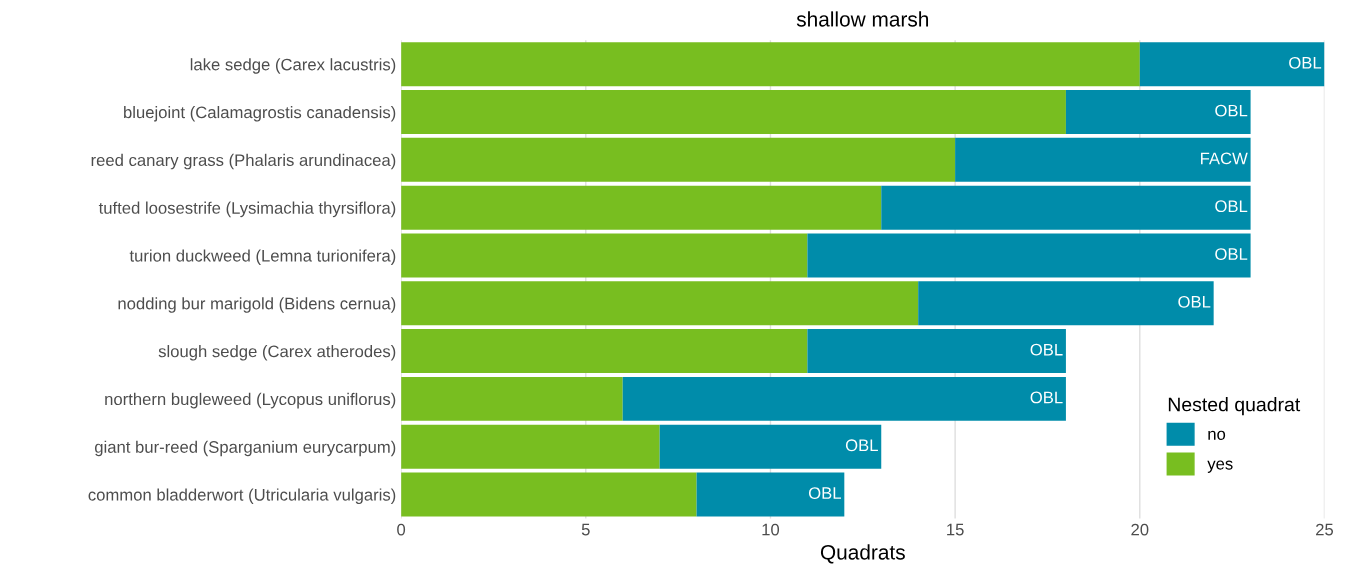  I want to click on chart-title: shallow marsh, so click(862, 19).